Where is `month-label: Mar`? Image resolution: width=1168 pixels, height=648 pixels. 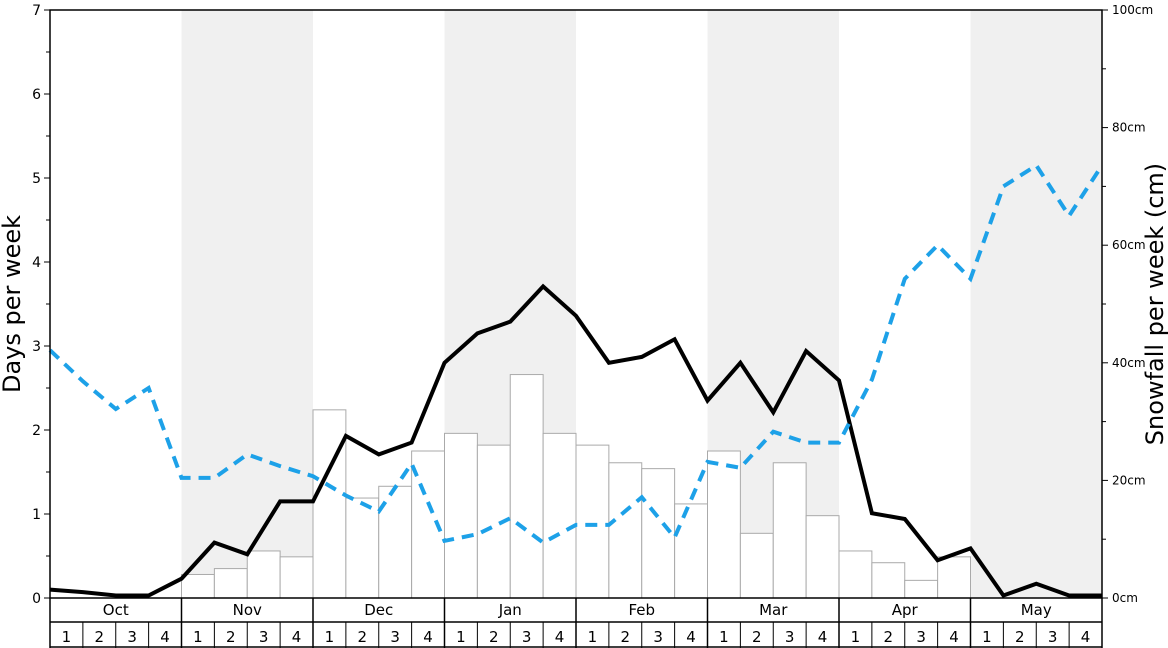 month-label: Mar is located at coordinates (773, 610).